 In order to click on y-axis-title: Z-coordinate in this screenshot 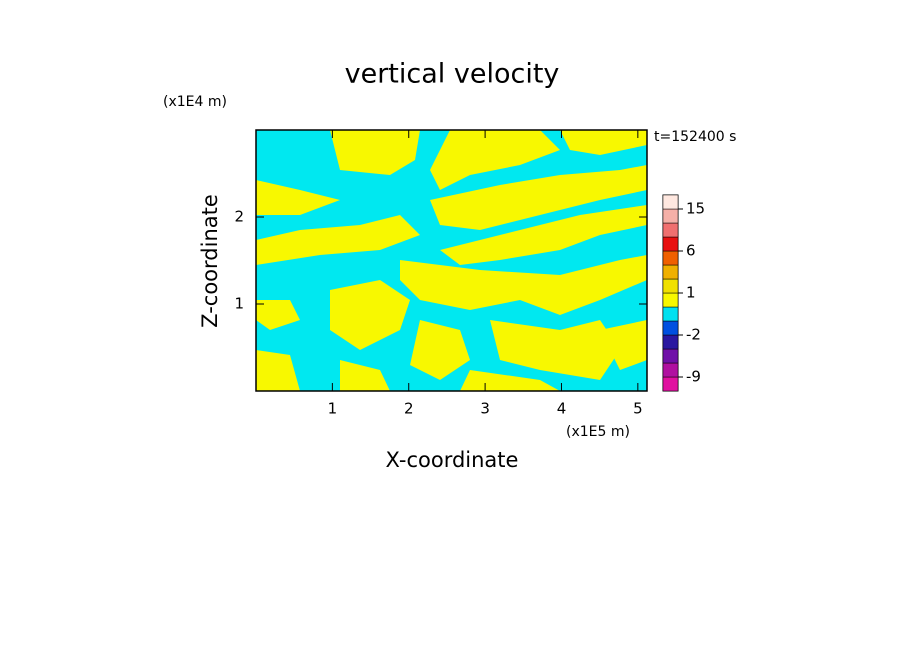, I will do `click(210, 261)`.